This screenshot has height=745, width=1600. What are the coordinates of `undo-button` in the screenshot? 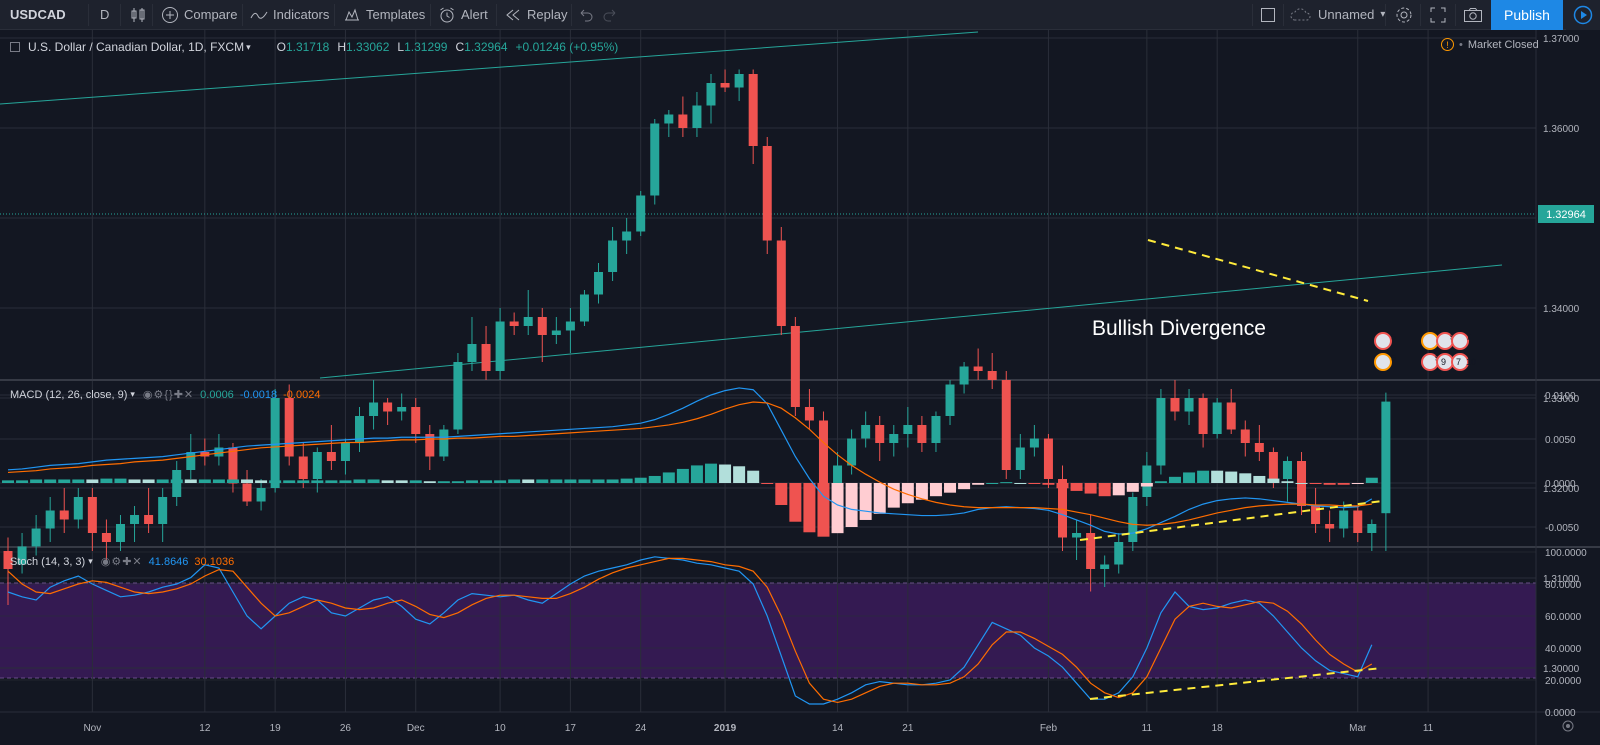 It's located at (586, 14).